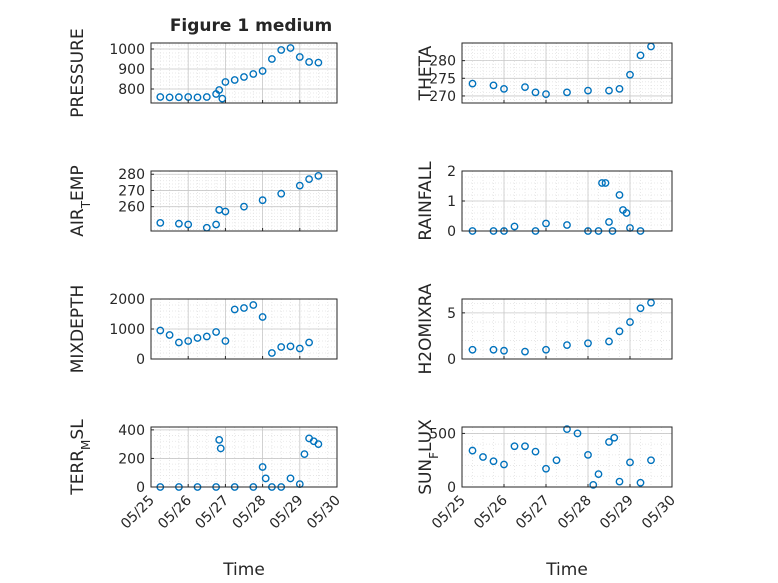  Describe the element at coordinates (426, 201) in the screenshot. I see `y-axis-label: RAINFALL` at that location.